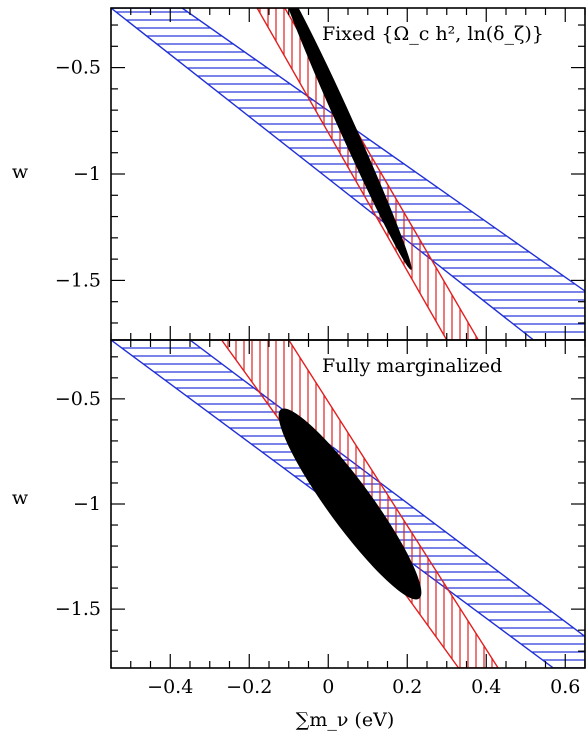 This screenshot has width=587, height=739. What do you see at coordinates (433, 34) in the screenshot?
I see `top-panel-title: Fixed {Ω_c h², ln(δ_ζ)}` at bounding box center [433, 34].